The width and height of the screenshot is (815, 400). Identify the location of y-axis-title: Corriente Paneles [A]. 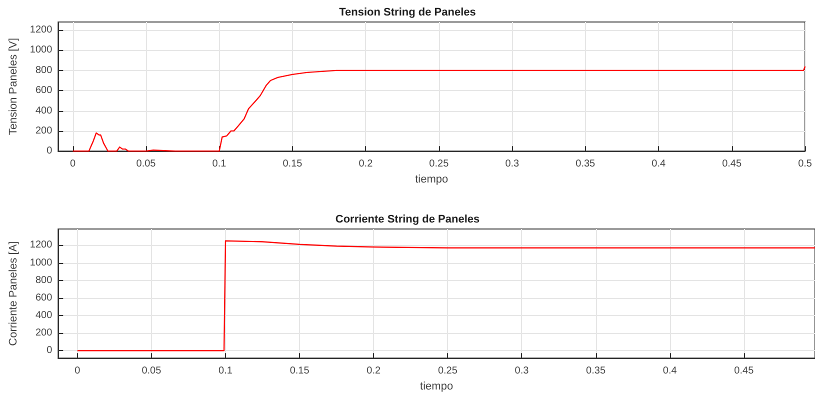
(14, 293).